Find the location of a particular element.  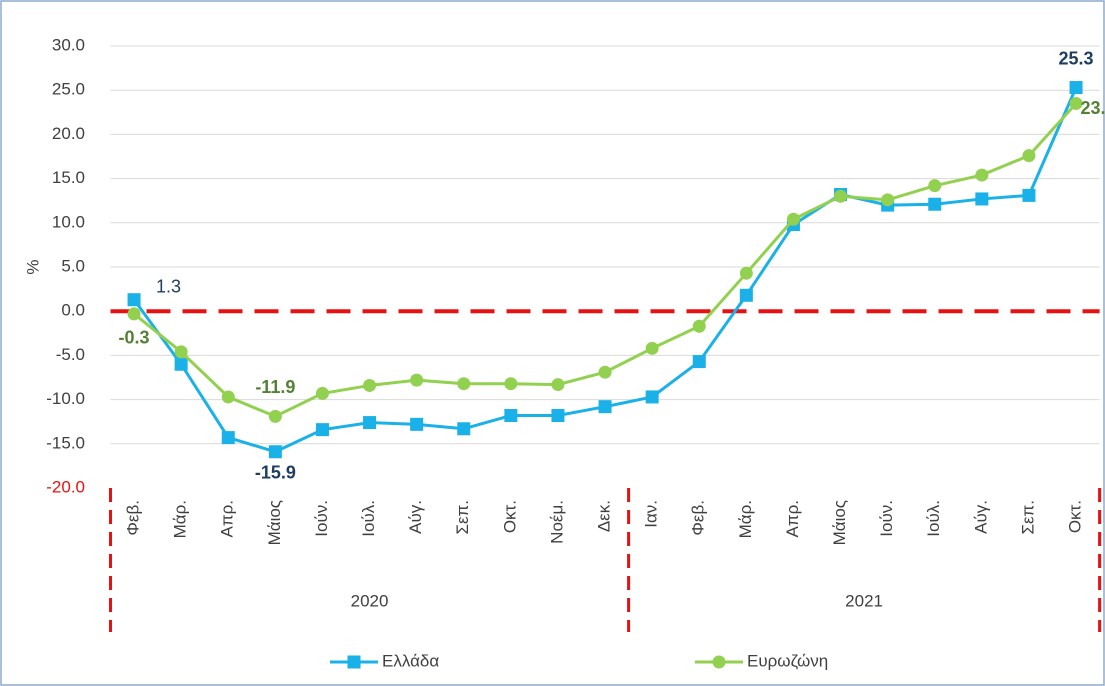

y-tick-label: -10.0 is located at coordinates (65, 398).